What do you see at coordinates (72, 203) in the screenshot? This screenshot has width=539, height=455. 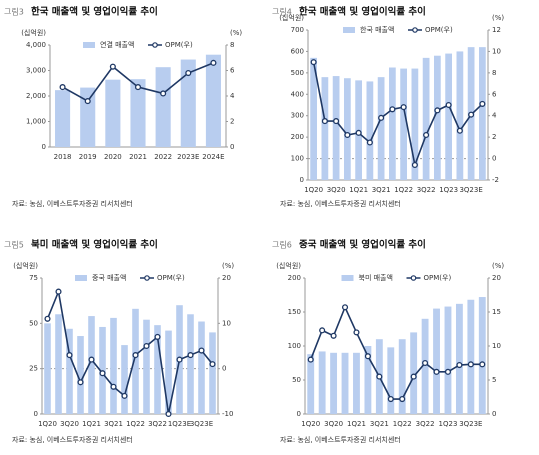 I see `source: 자료: 농심, 이베스트투자증권 리서치센터` at bounding box center [72, 203].